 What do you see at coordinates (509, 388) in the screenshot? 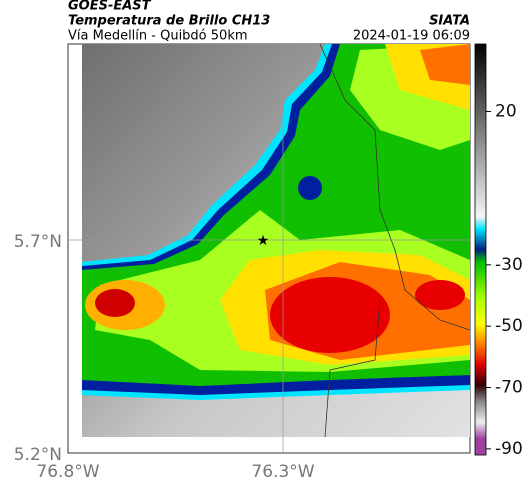
I see `colorbar-tick-label: -70` at bounding box center [509, 388].